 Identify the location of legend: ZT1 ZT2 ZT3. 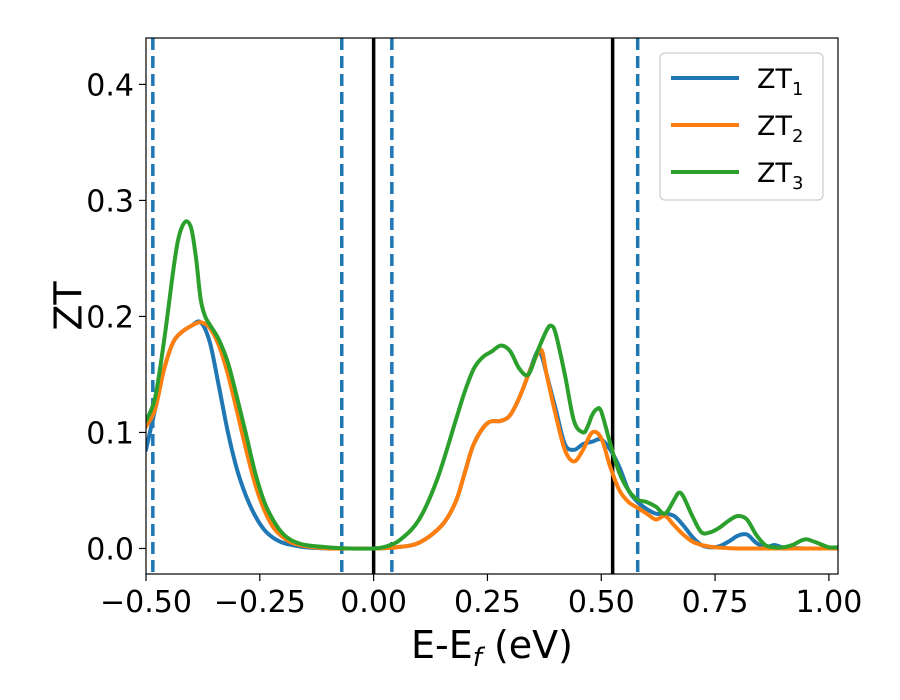
(741, 126).